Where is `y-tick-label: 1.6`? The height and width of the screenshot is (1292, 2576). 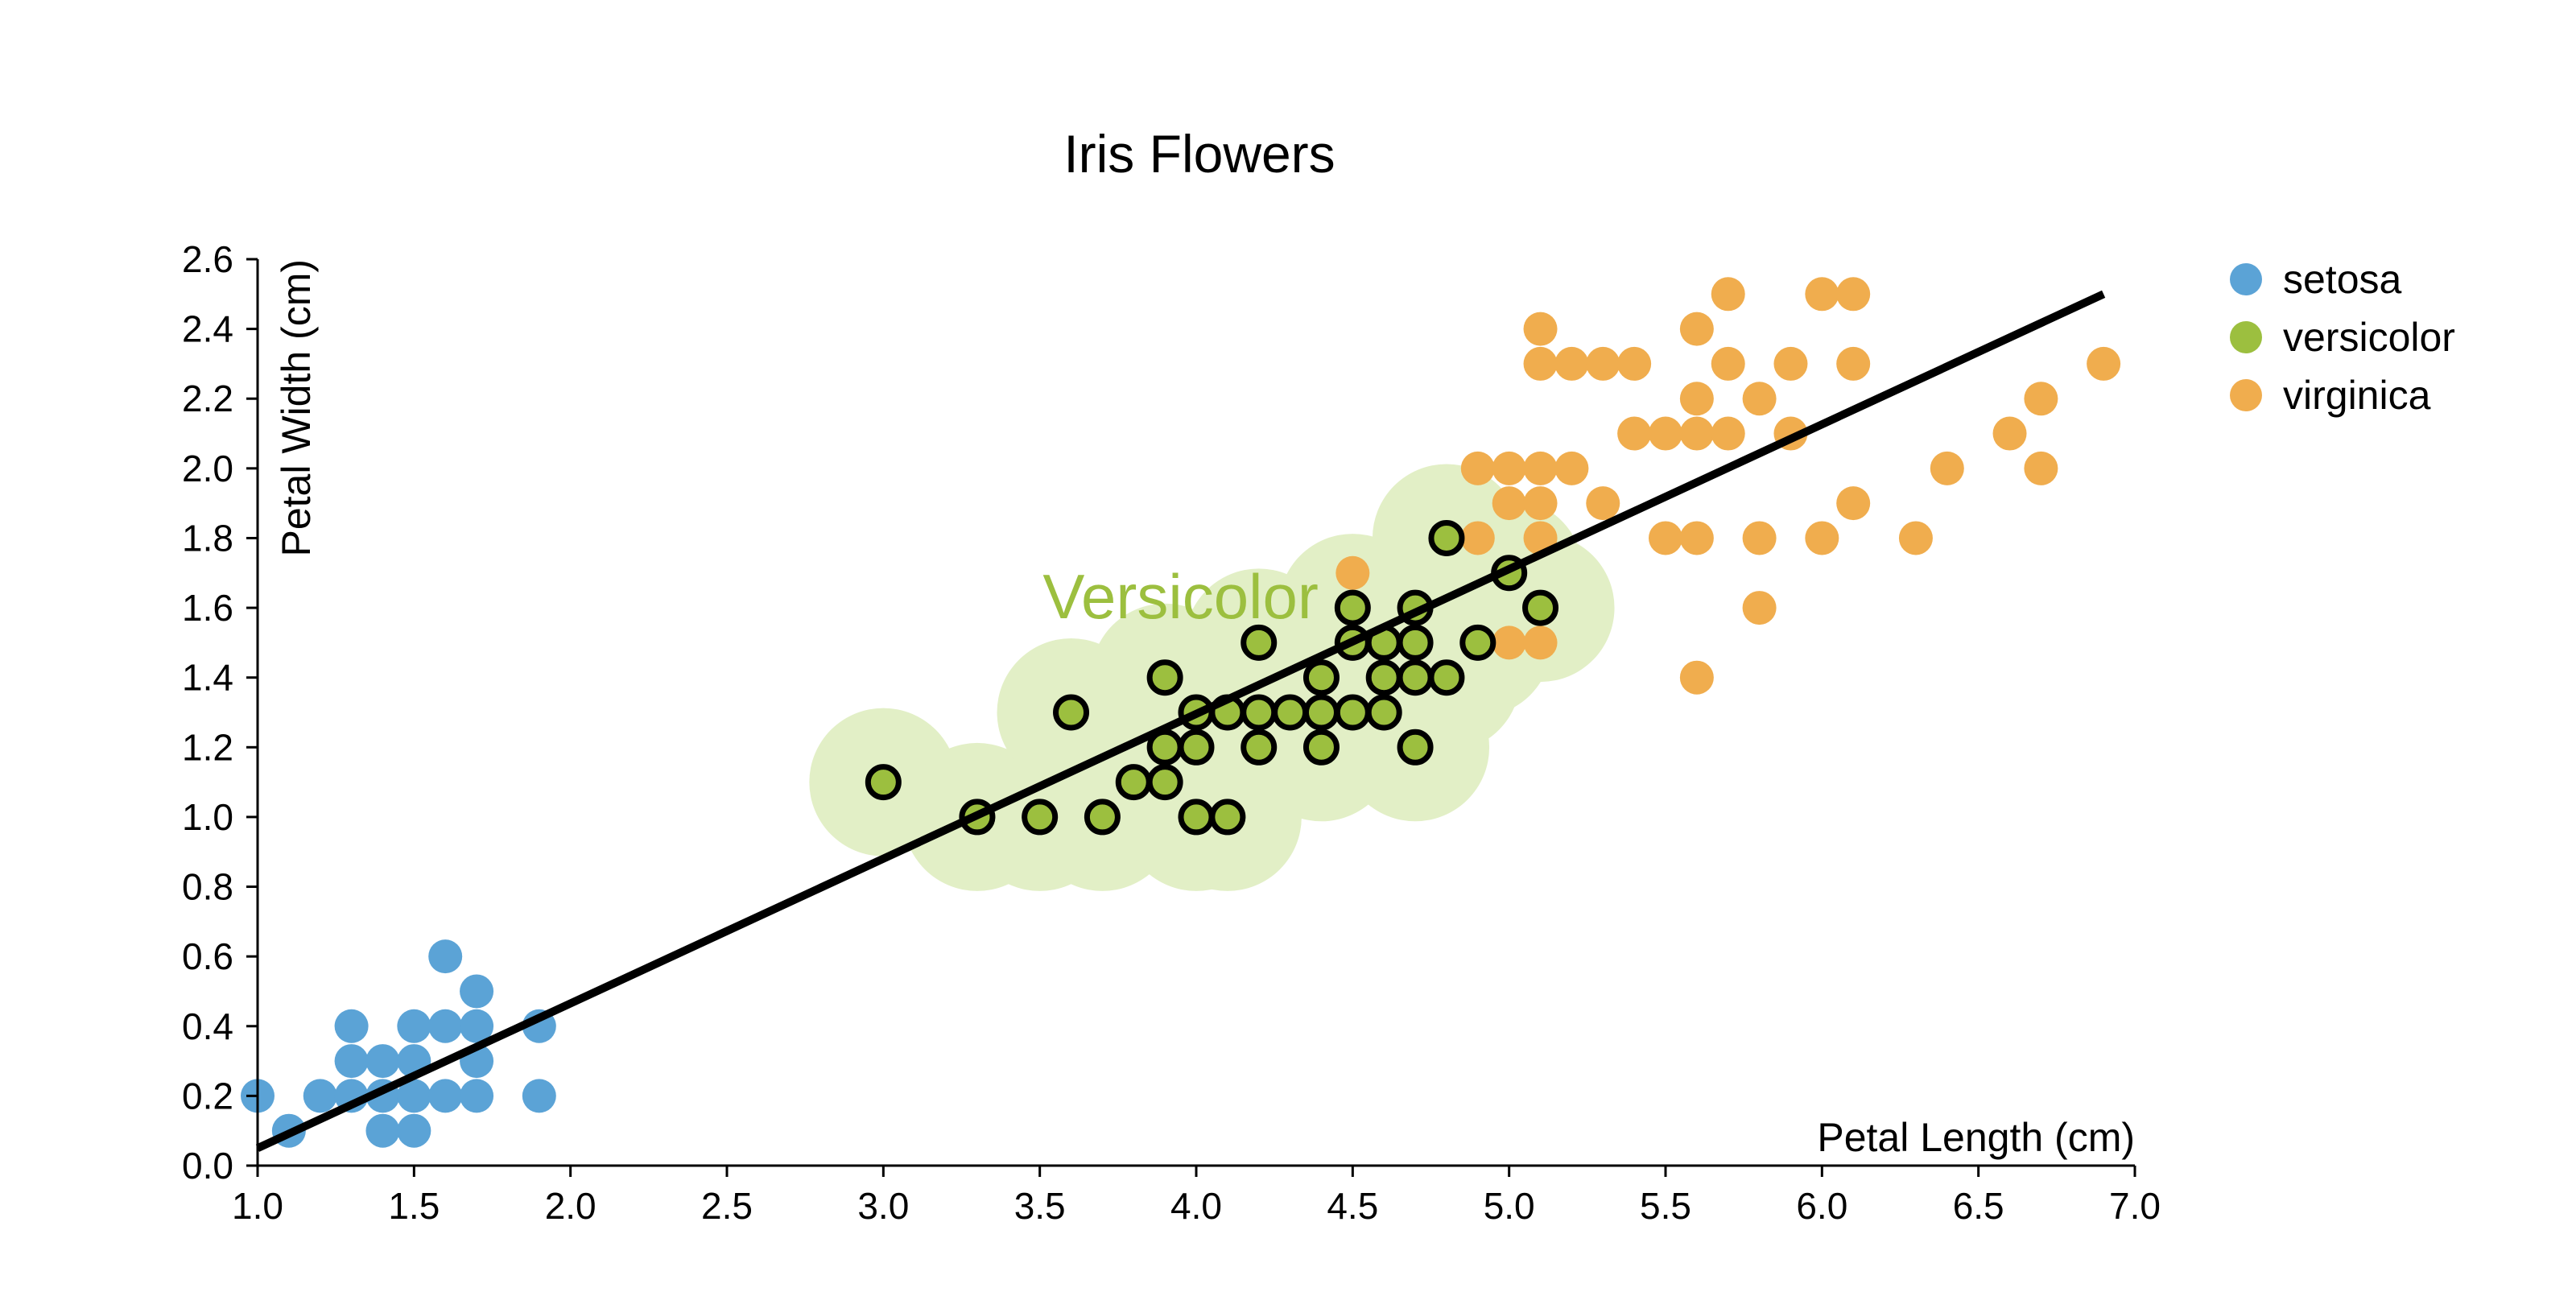 y-tick-label: 1.6 is located at coordinates (207, 608).